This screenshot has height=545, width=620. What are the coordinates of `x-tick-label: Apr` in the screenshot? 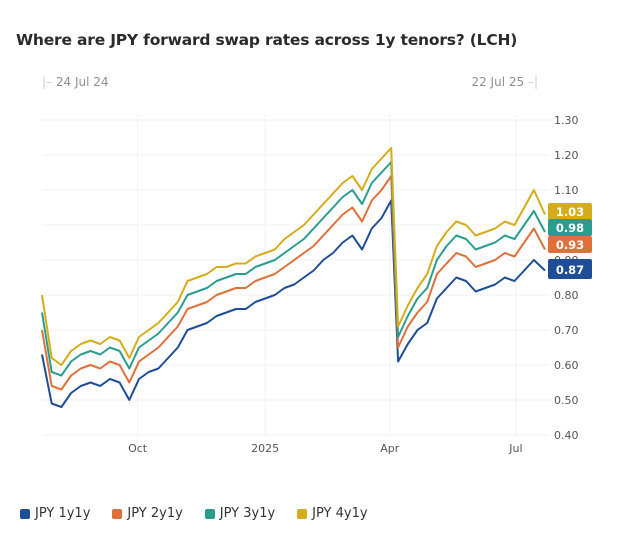 It's located at (390, 448).